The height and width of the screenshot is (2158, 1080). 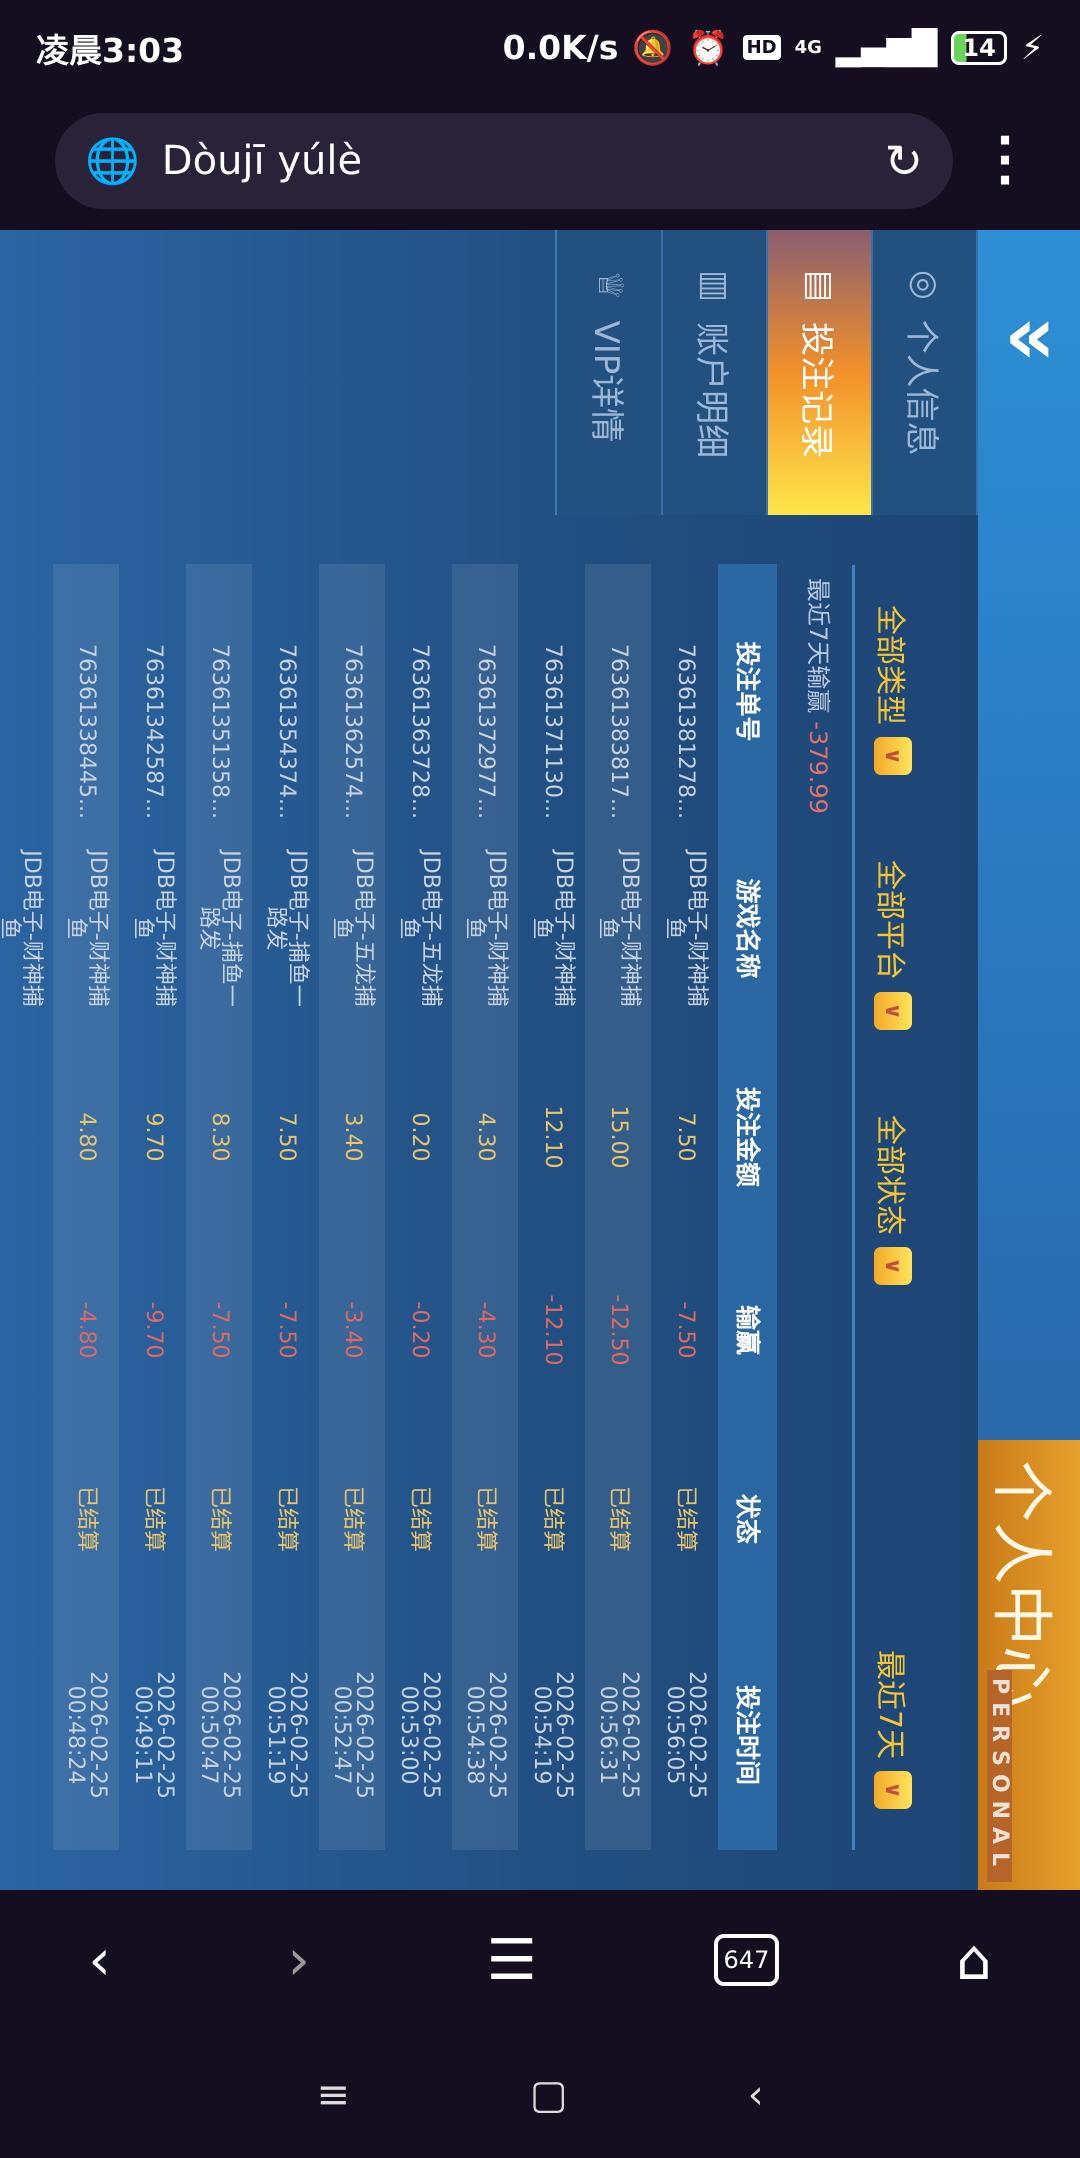 I want to click on cell-bet-time: 2026-02-25 00:54:19, so click(x=552, y=1735).